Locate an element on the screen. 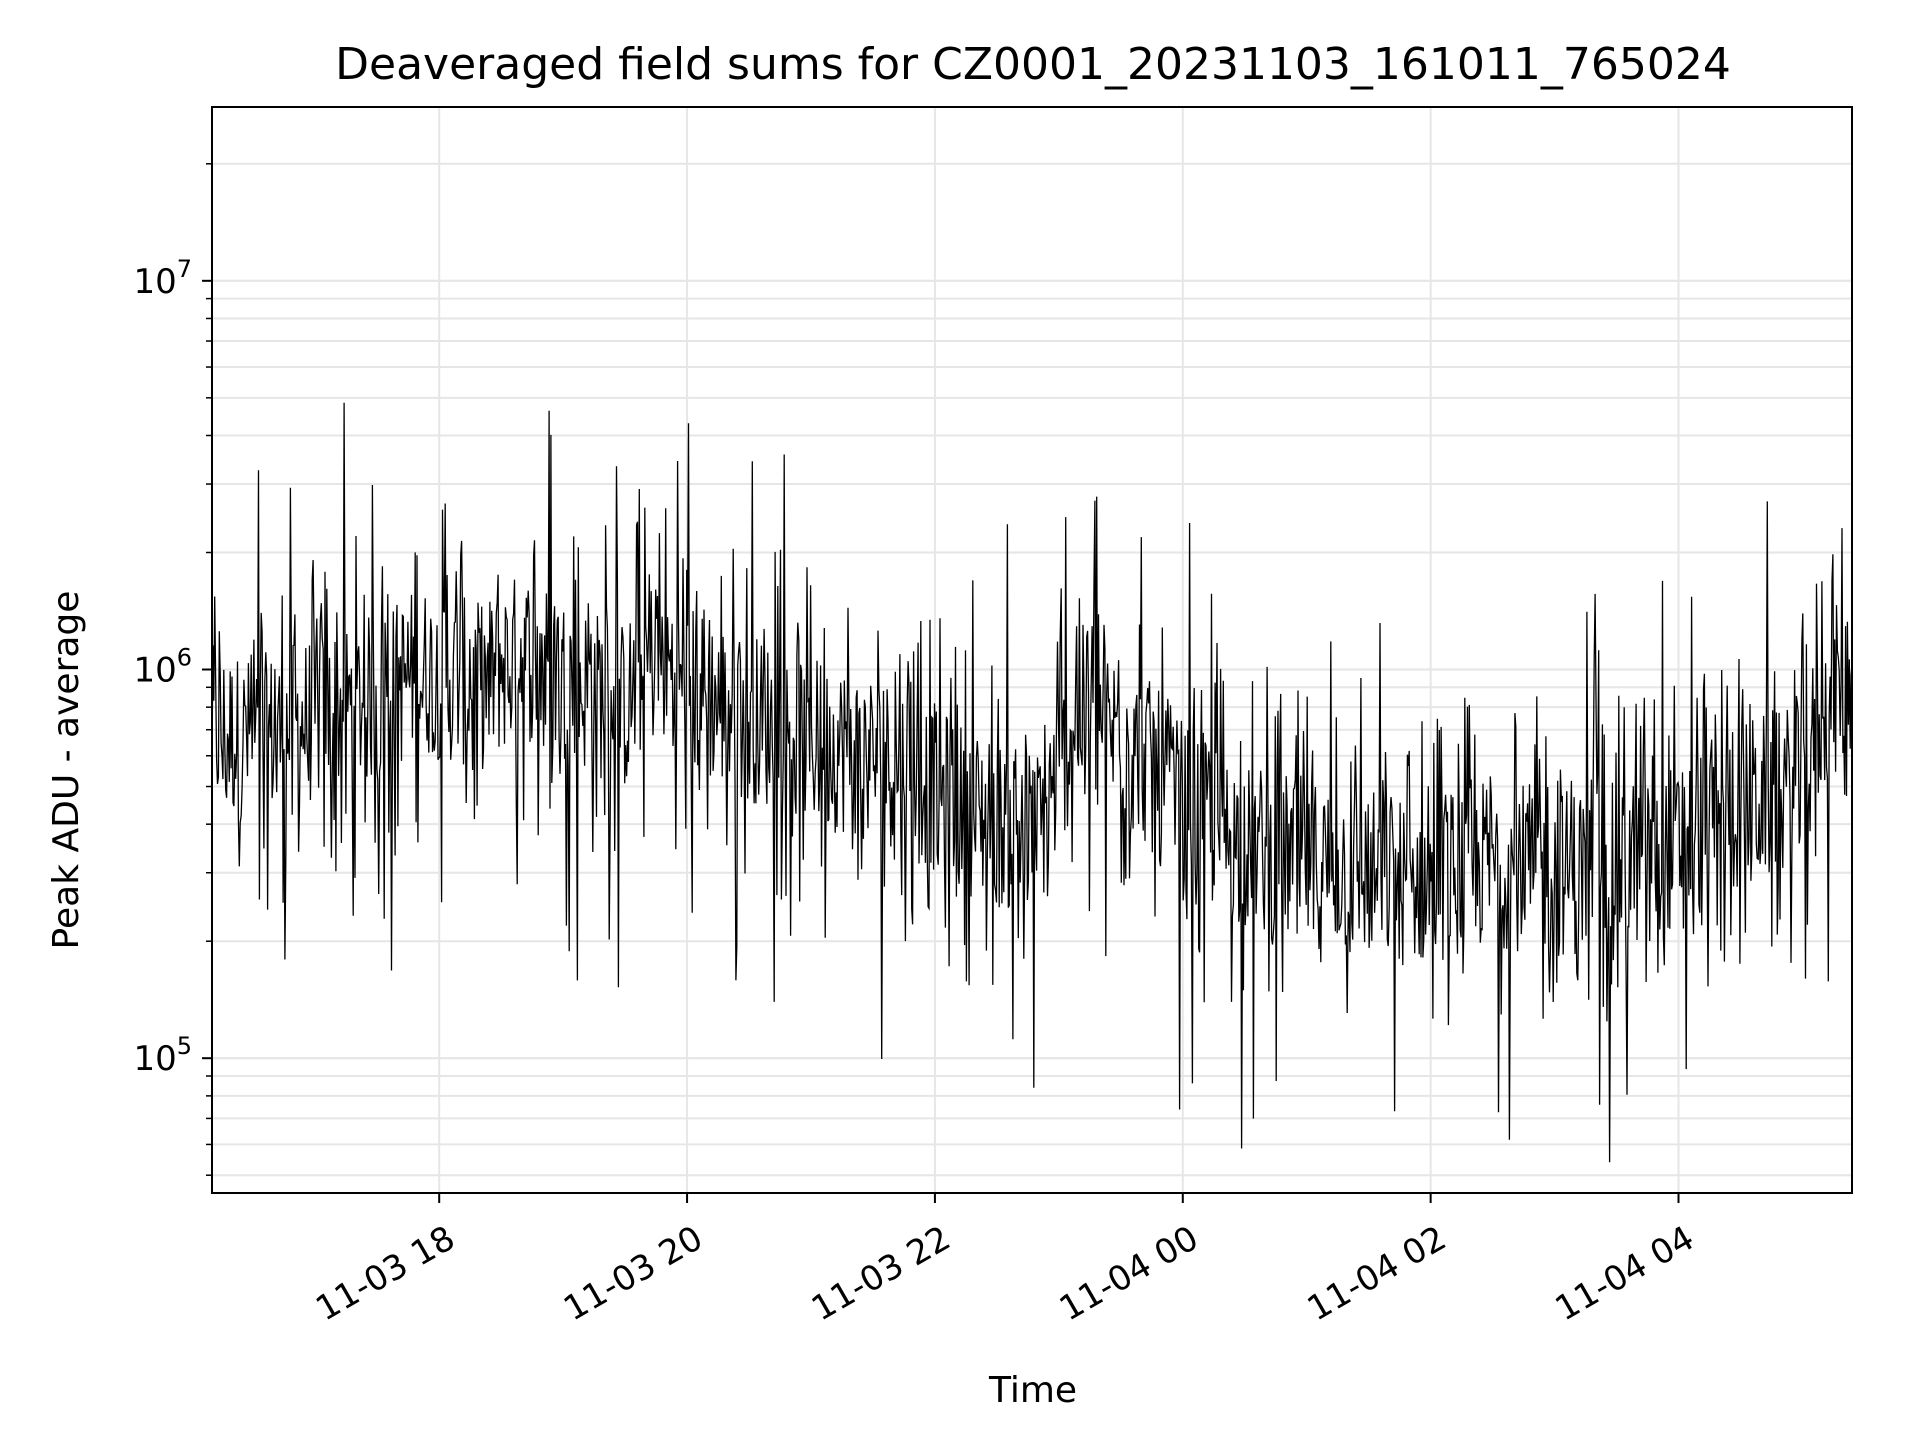 The width and height of the screenshot is (1920, 1440). y-tick-label: 10⁵ is located at coordinates (162, 1055).